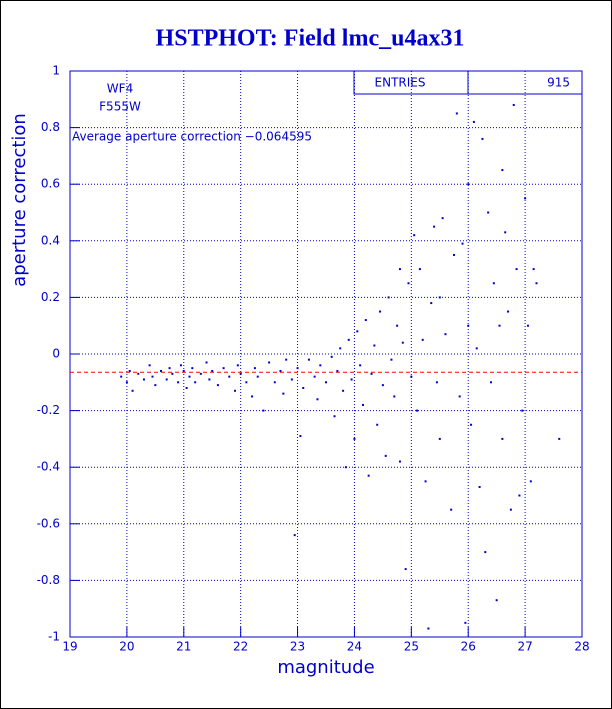 This screenshot has height=709, width=612. Describe the element at coordinates (56, 71) in the screenshot. I see `y-tick-label: 1` at that location.